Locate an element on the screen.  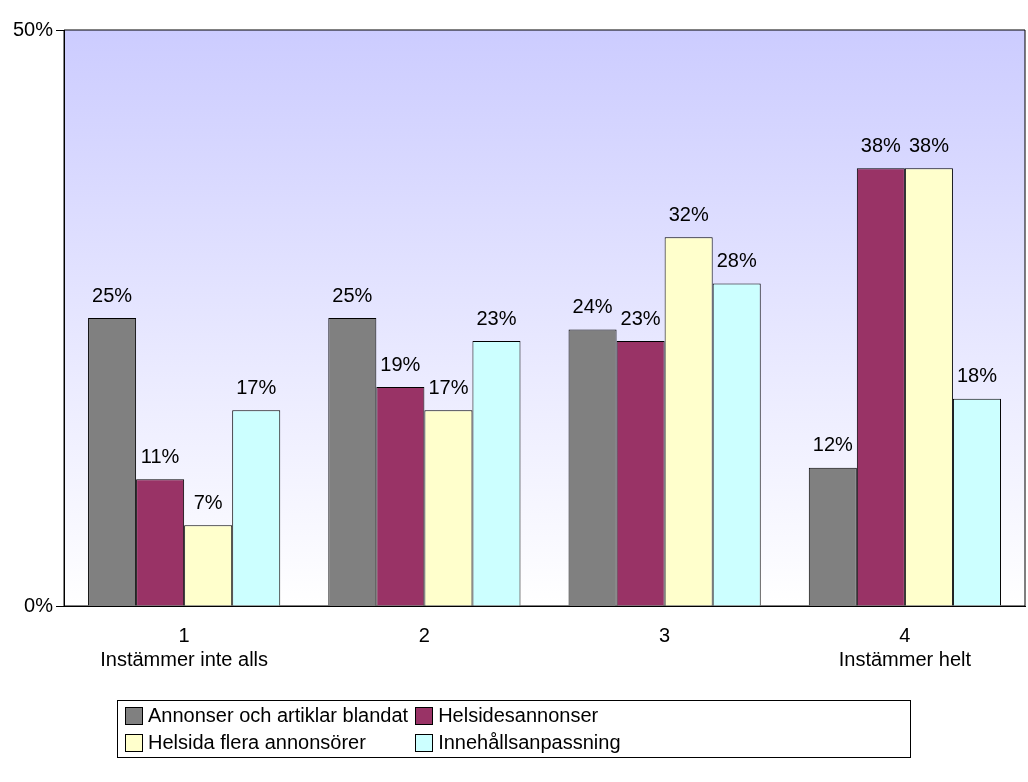
x-tick-label: 3 is located at coordinates (665, 634).